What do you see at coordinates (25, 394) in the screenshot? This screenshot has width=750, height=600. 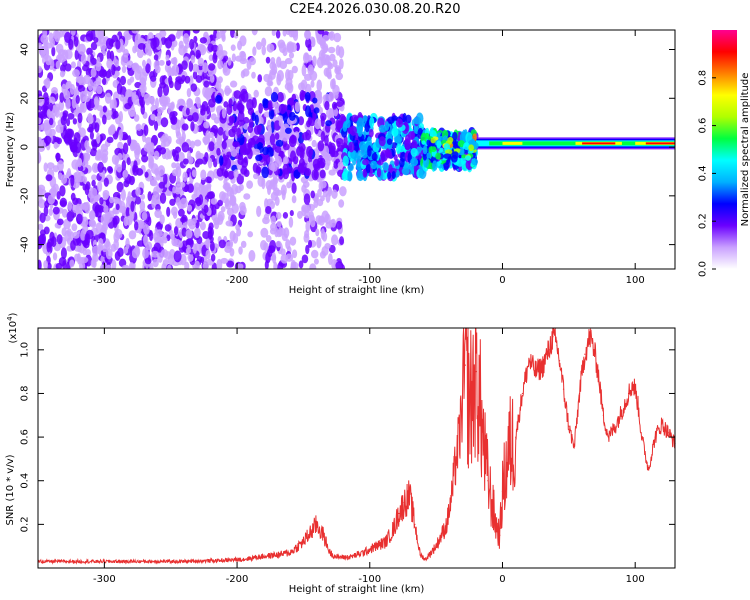 I see `y-tick-label: 0.8` at bounding box center [25, 394].